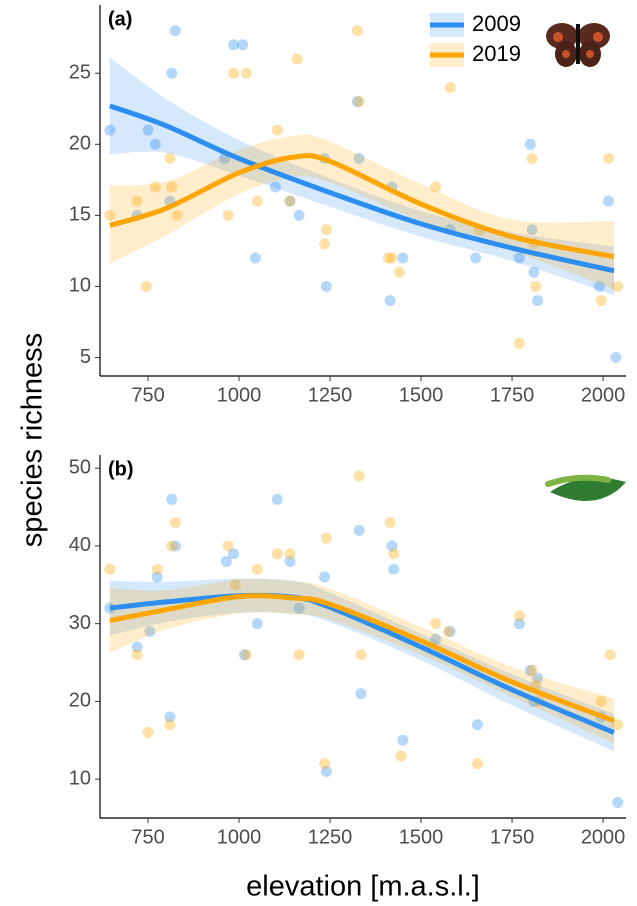  I want to click on y-tick-label: 30, so click(80, 623).